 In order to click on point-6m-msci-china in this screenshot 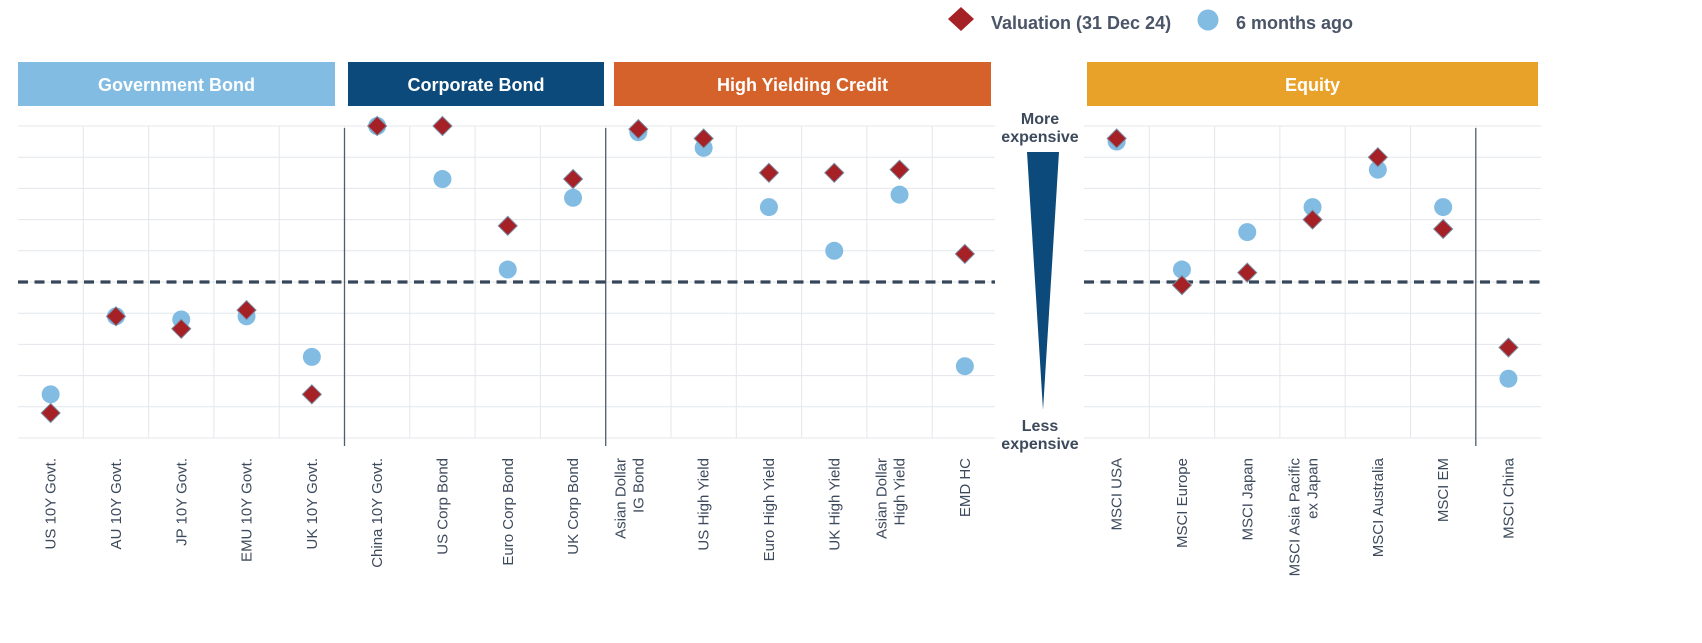, I will do `click(1508, 378)`.